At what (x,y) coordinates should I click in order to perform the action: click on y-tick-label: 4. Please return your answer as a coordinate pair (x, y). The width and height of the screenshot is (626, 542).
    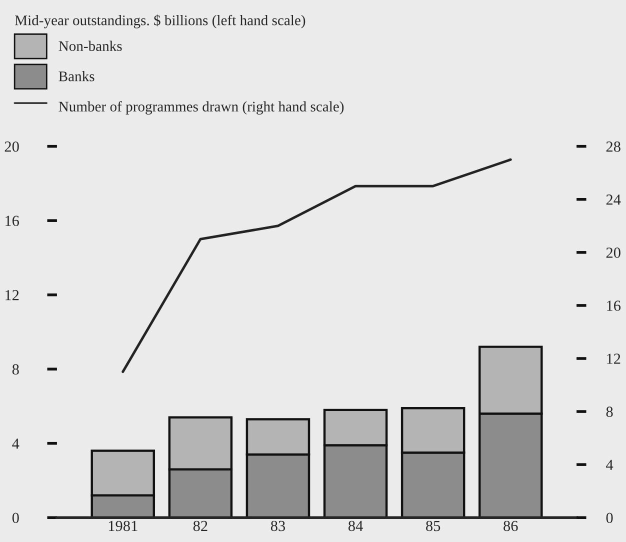
    Looking at the image, I should click on (16, 443).